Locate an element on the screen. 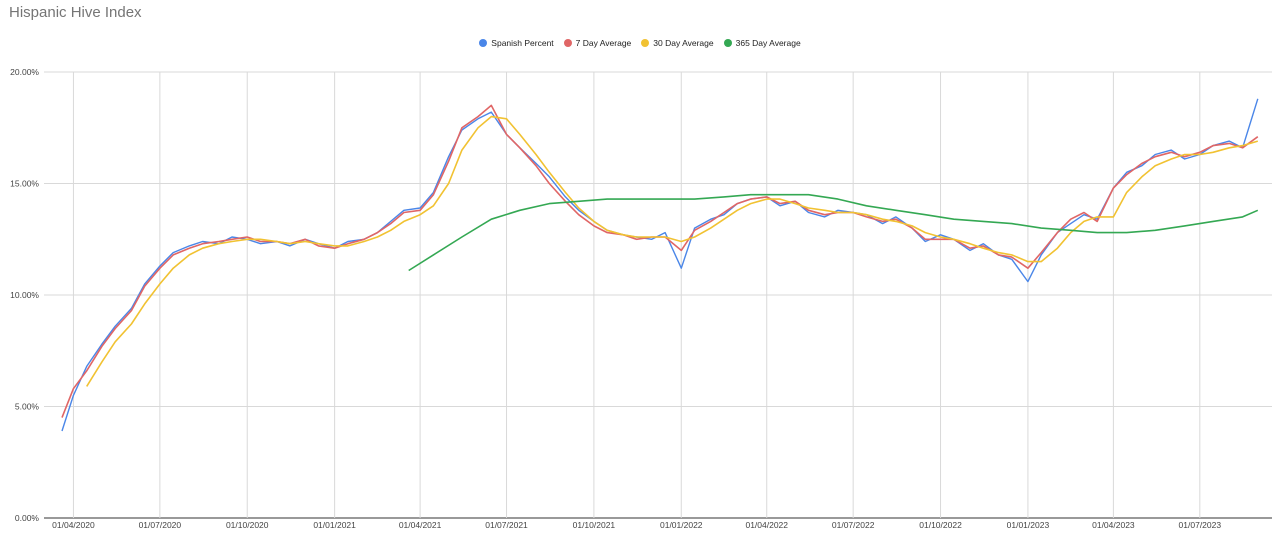 The image size is (1280, 543). x-tick-label: 01/10/2020 is located at coordinates (247, 525).